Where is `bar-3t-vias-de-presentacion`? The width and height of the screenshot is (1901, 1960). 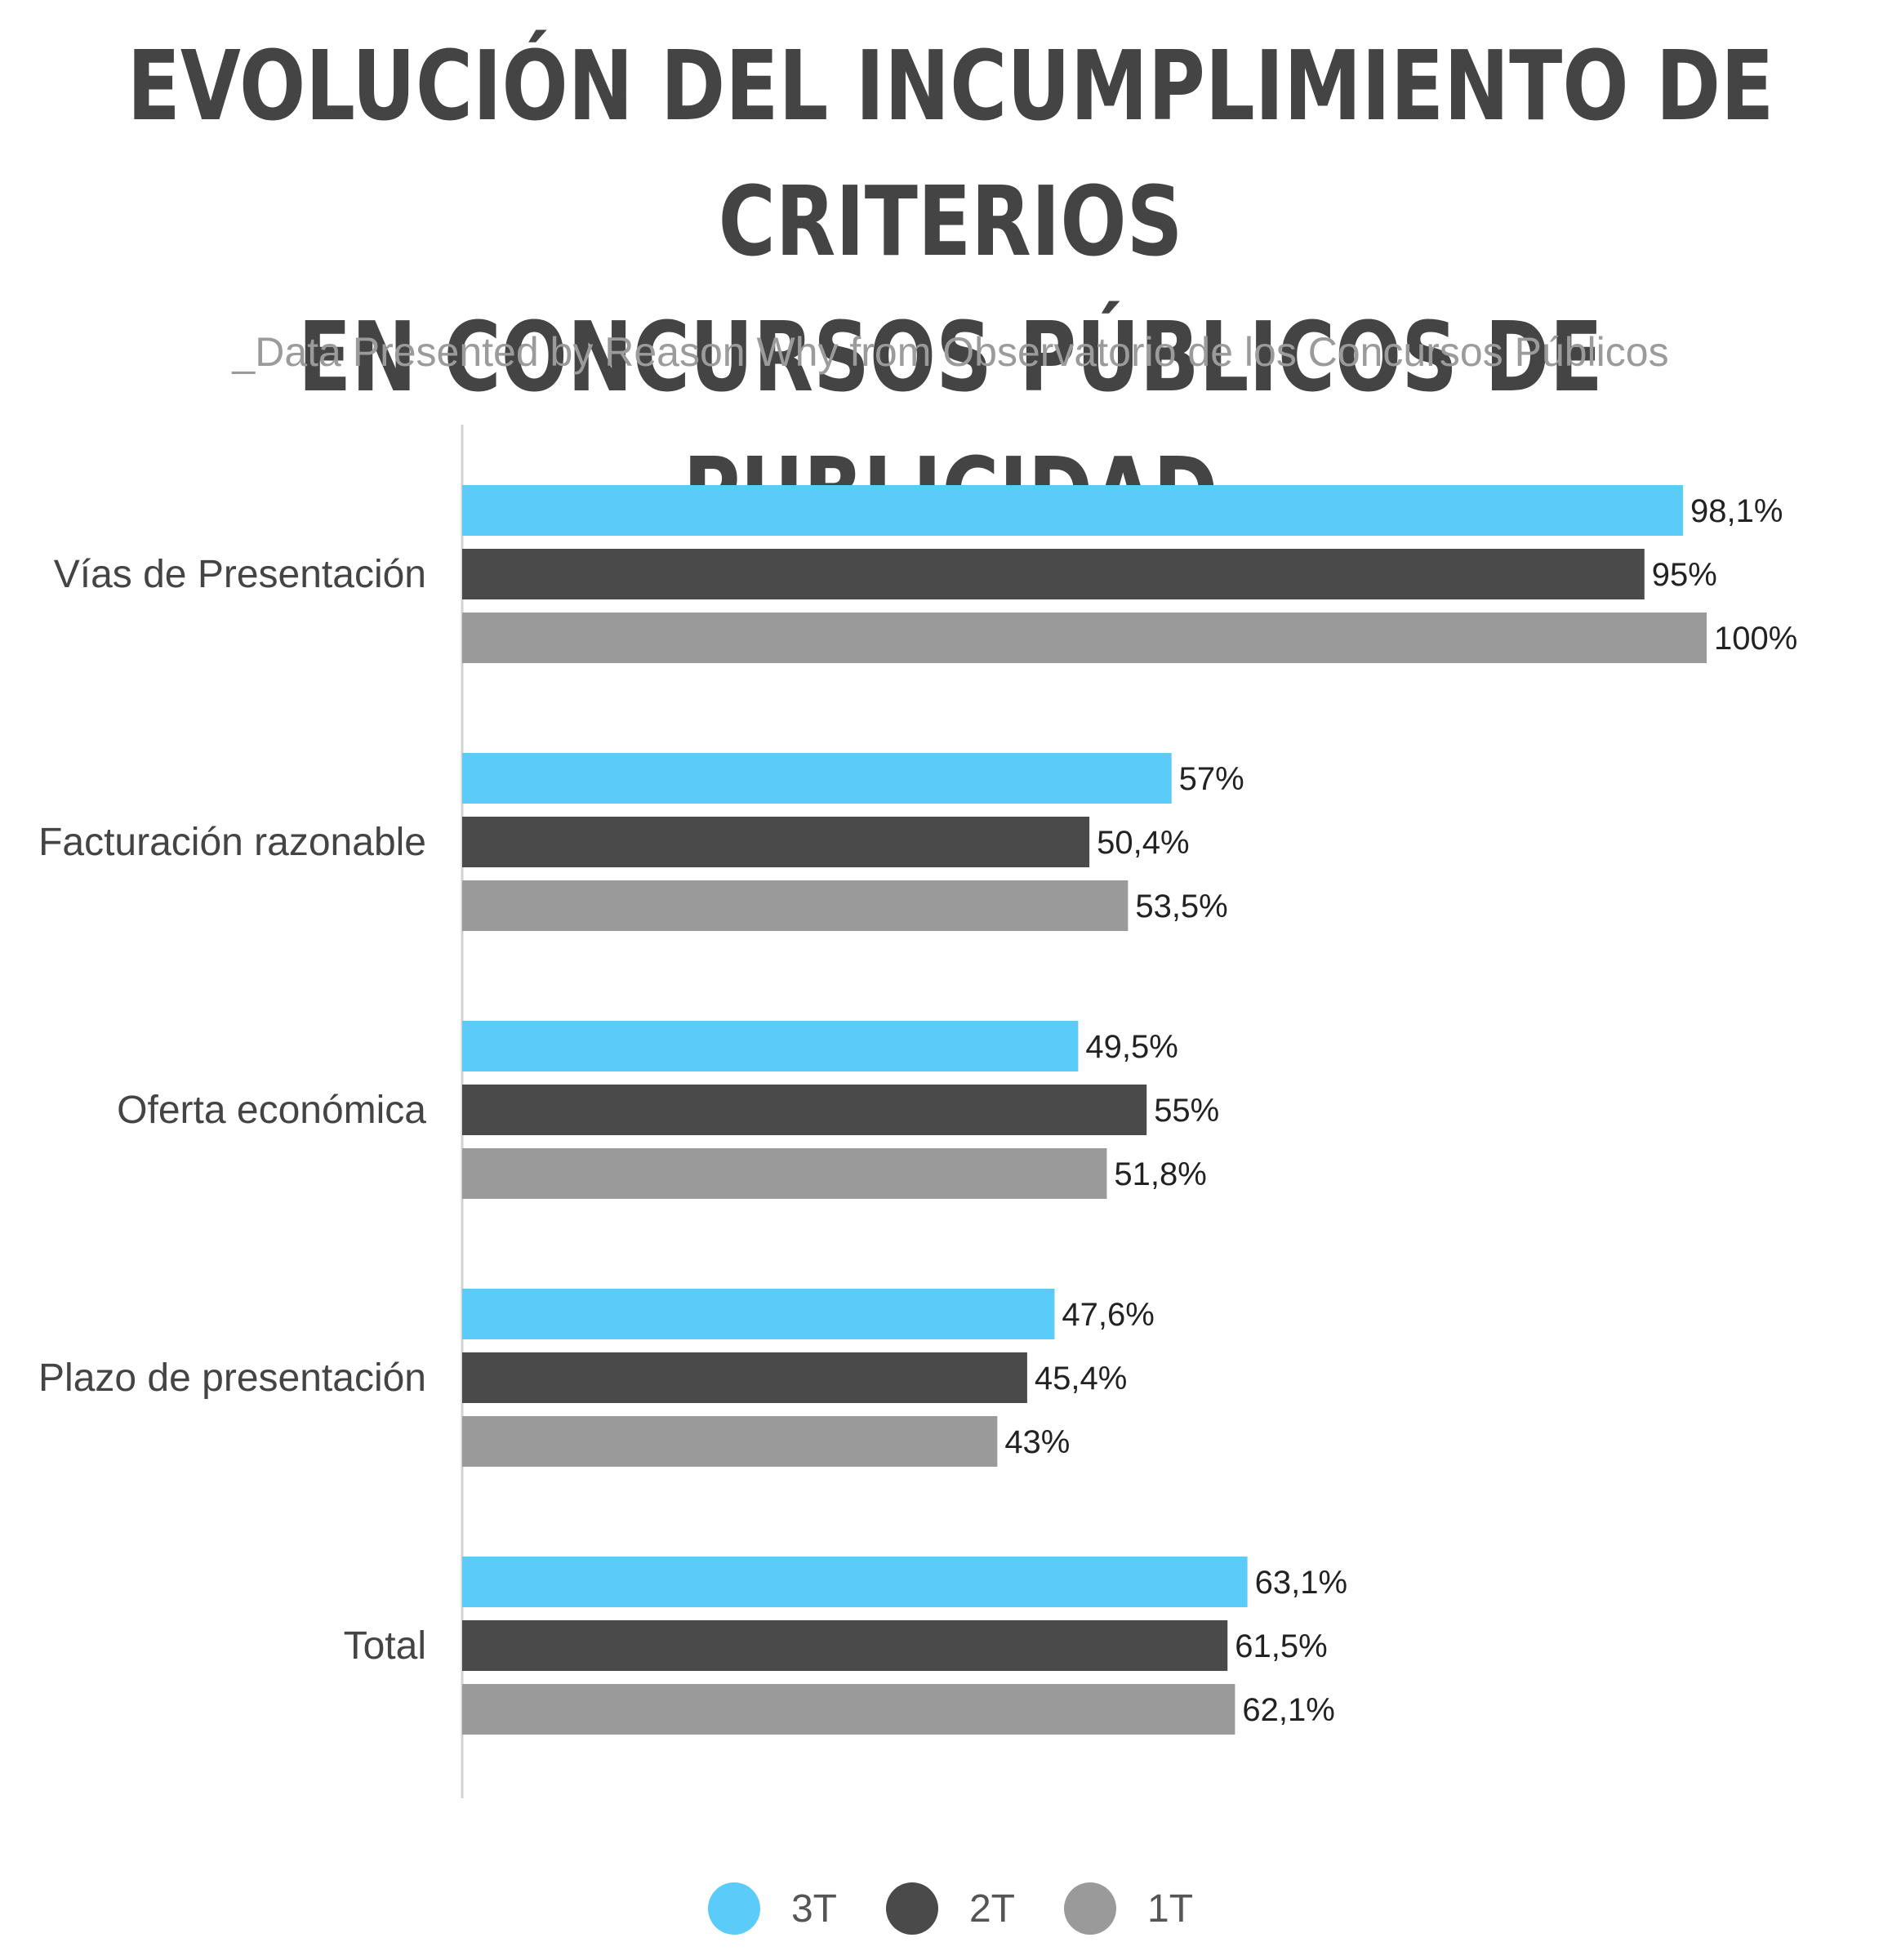 bar-3t-vias-de-presentacion is located at coordinates (1073, 510).